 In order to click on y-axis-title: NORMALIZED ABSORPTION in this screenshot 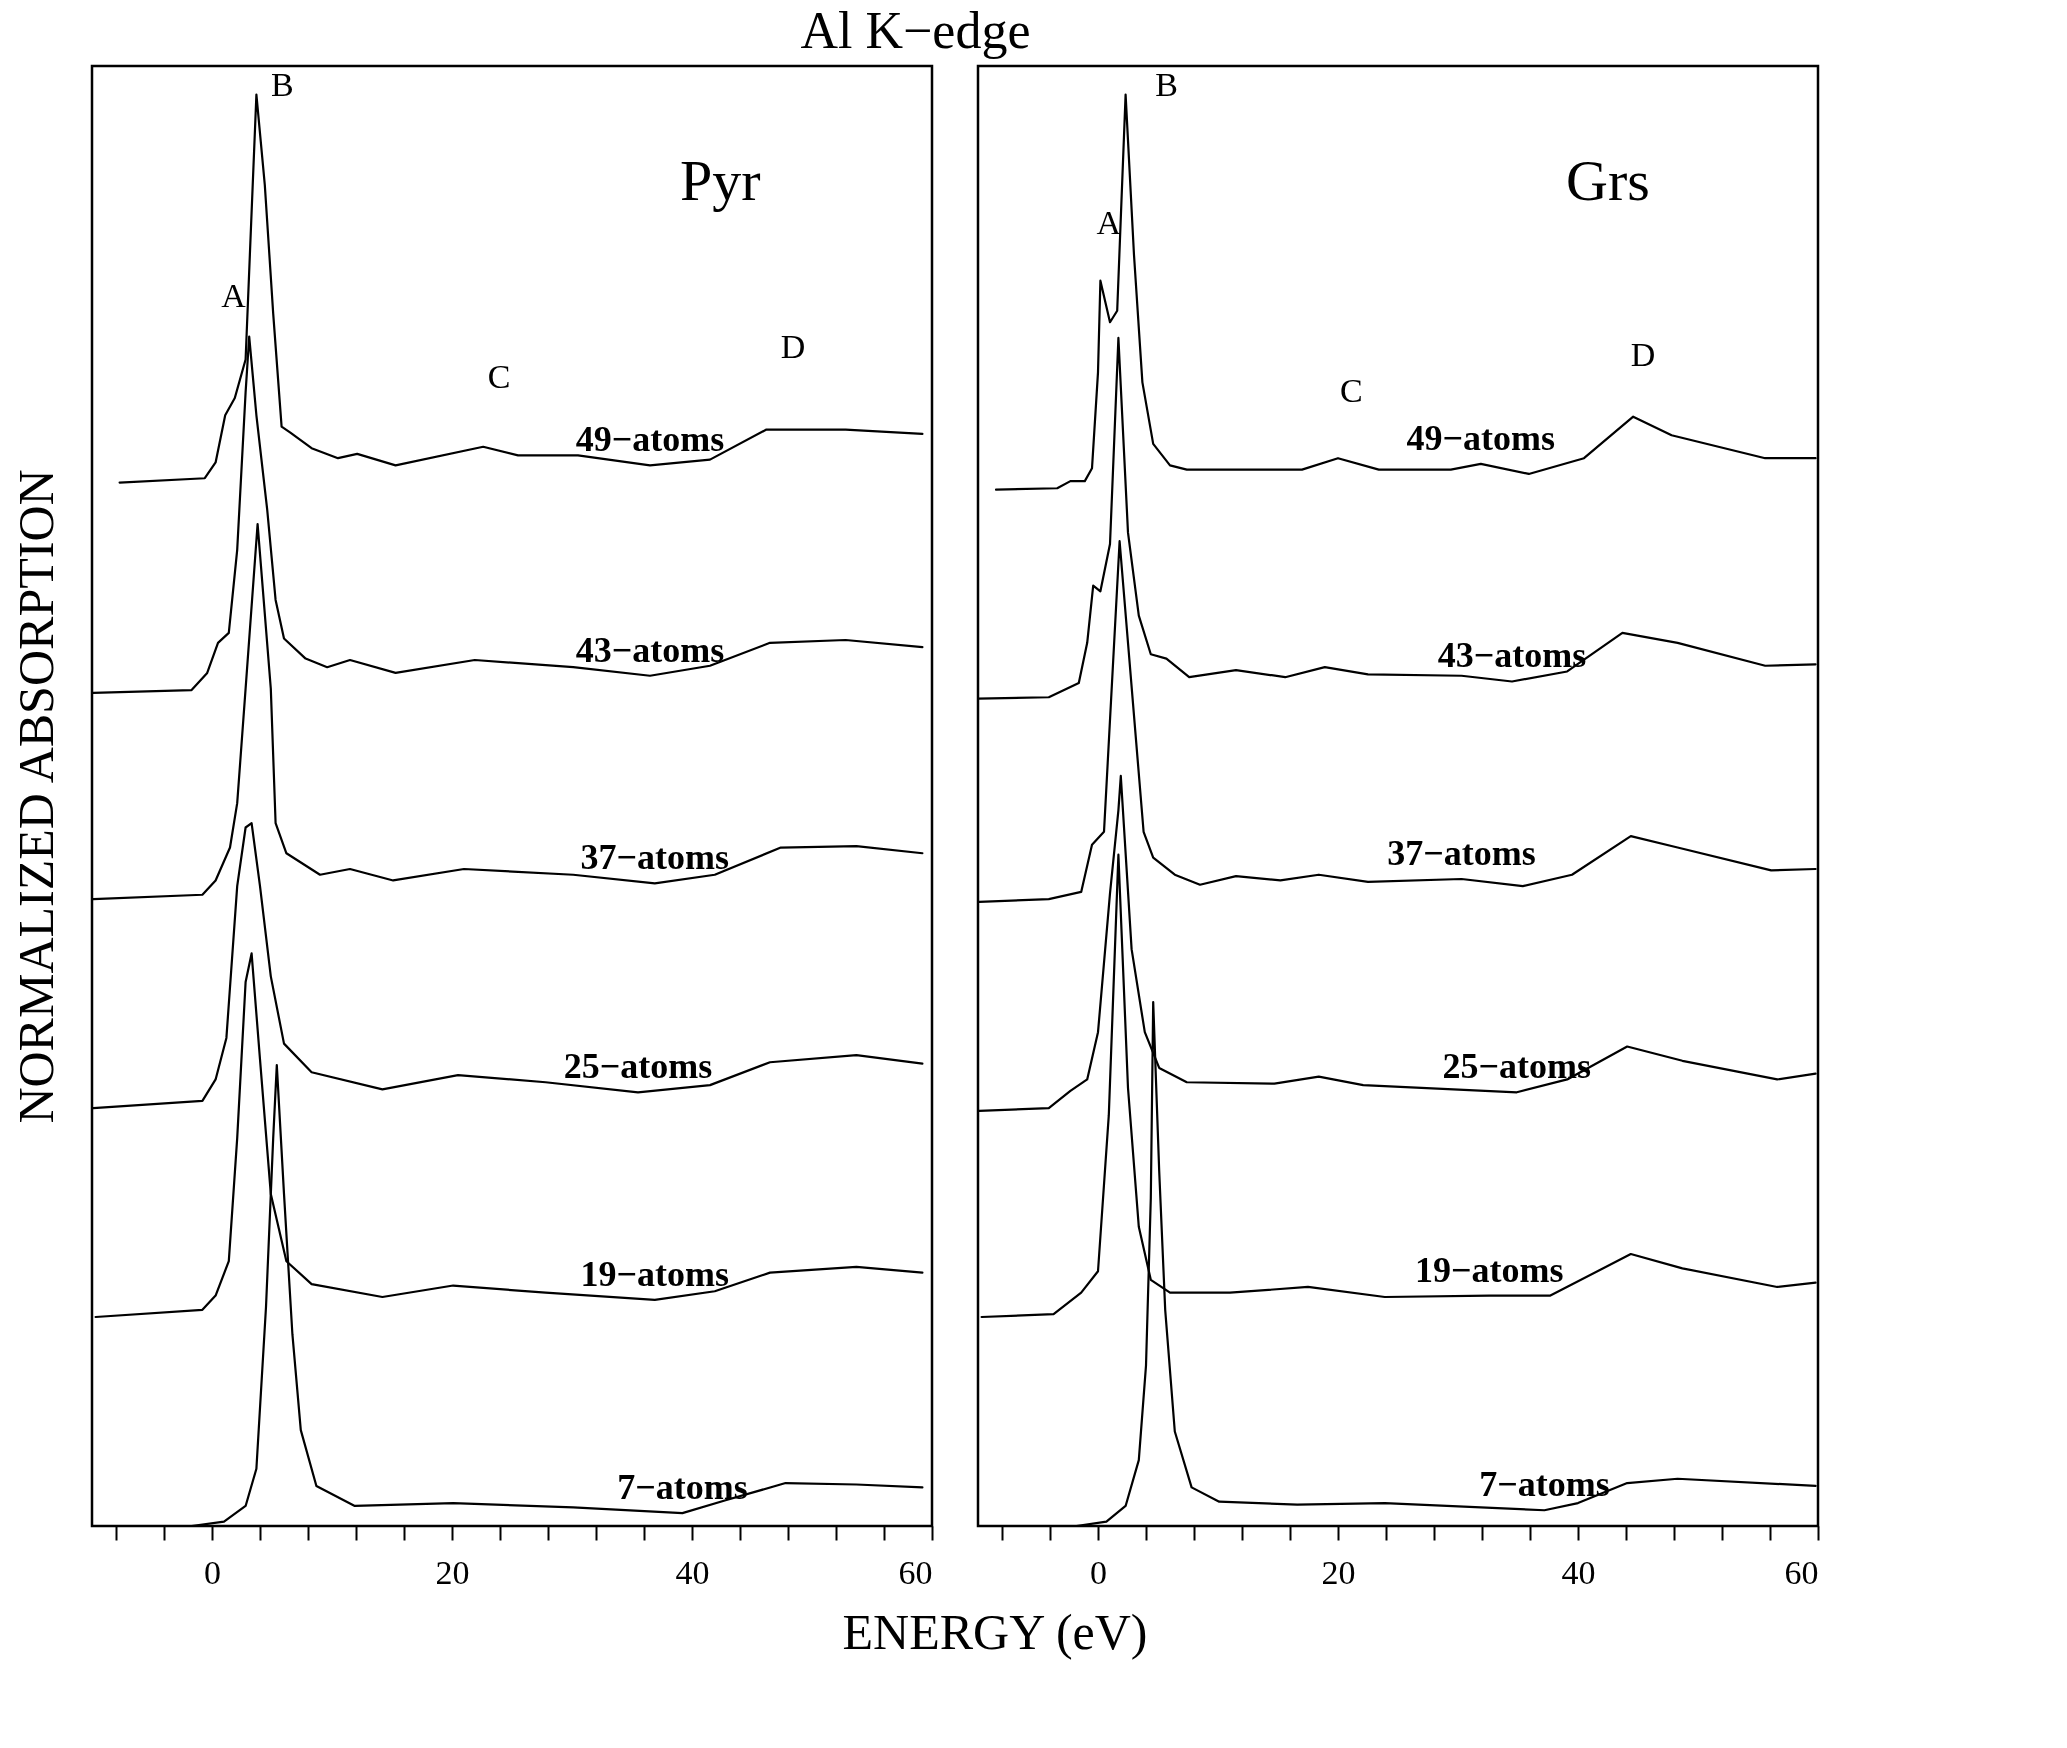, I will do `click(35, 796)`.